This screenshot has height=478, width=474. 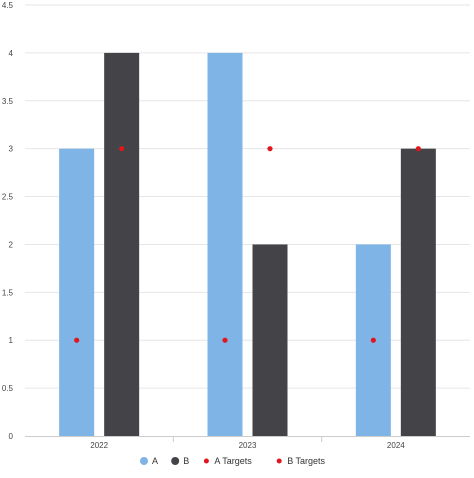 I want to click on legend-item-a-targets: A Targets, so click(x=227, y=461).